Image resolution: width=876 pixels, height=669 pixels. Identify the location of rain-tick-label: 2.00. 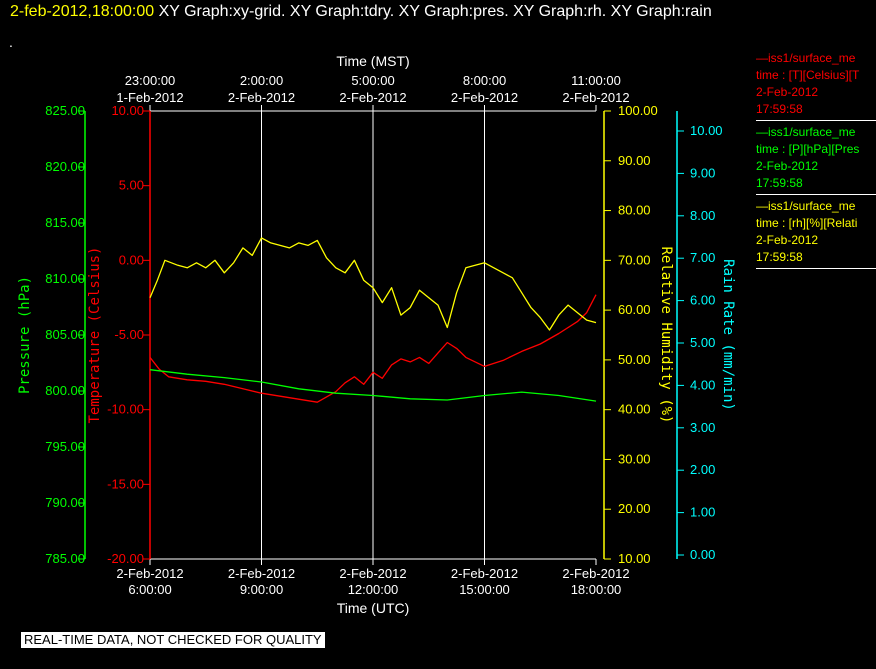
(702, 469).